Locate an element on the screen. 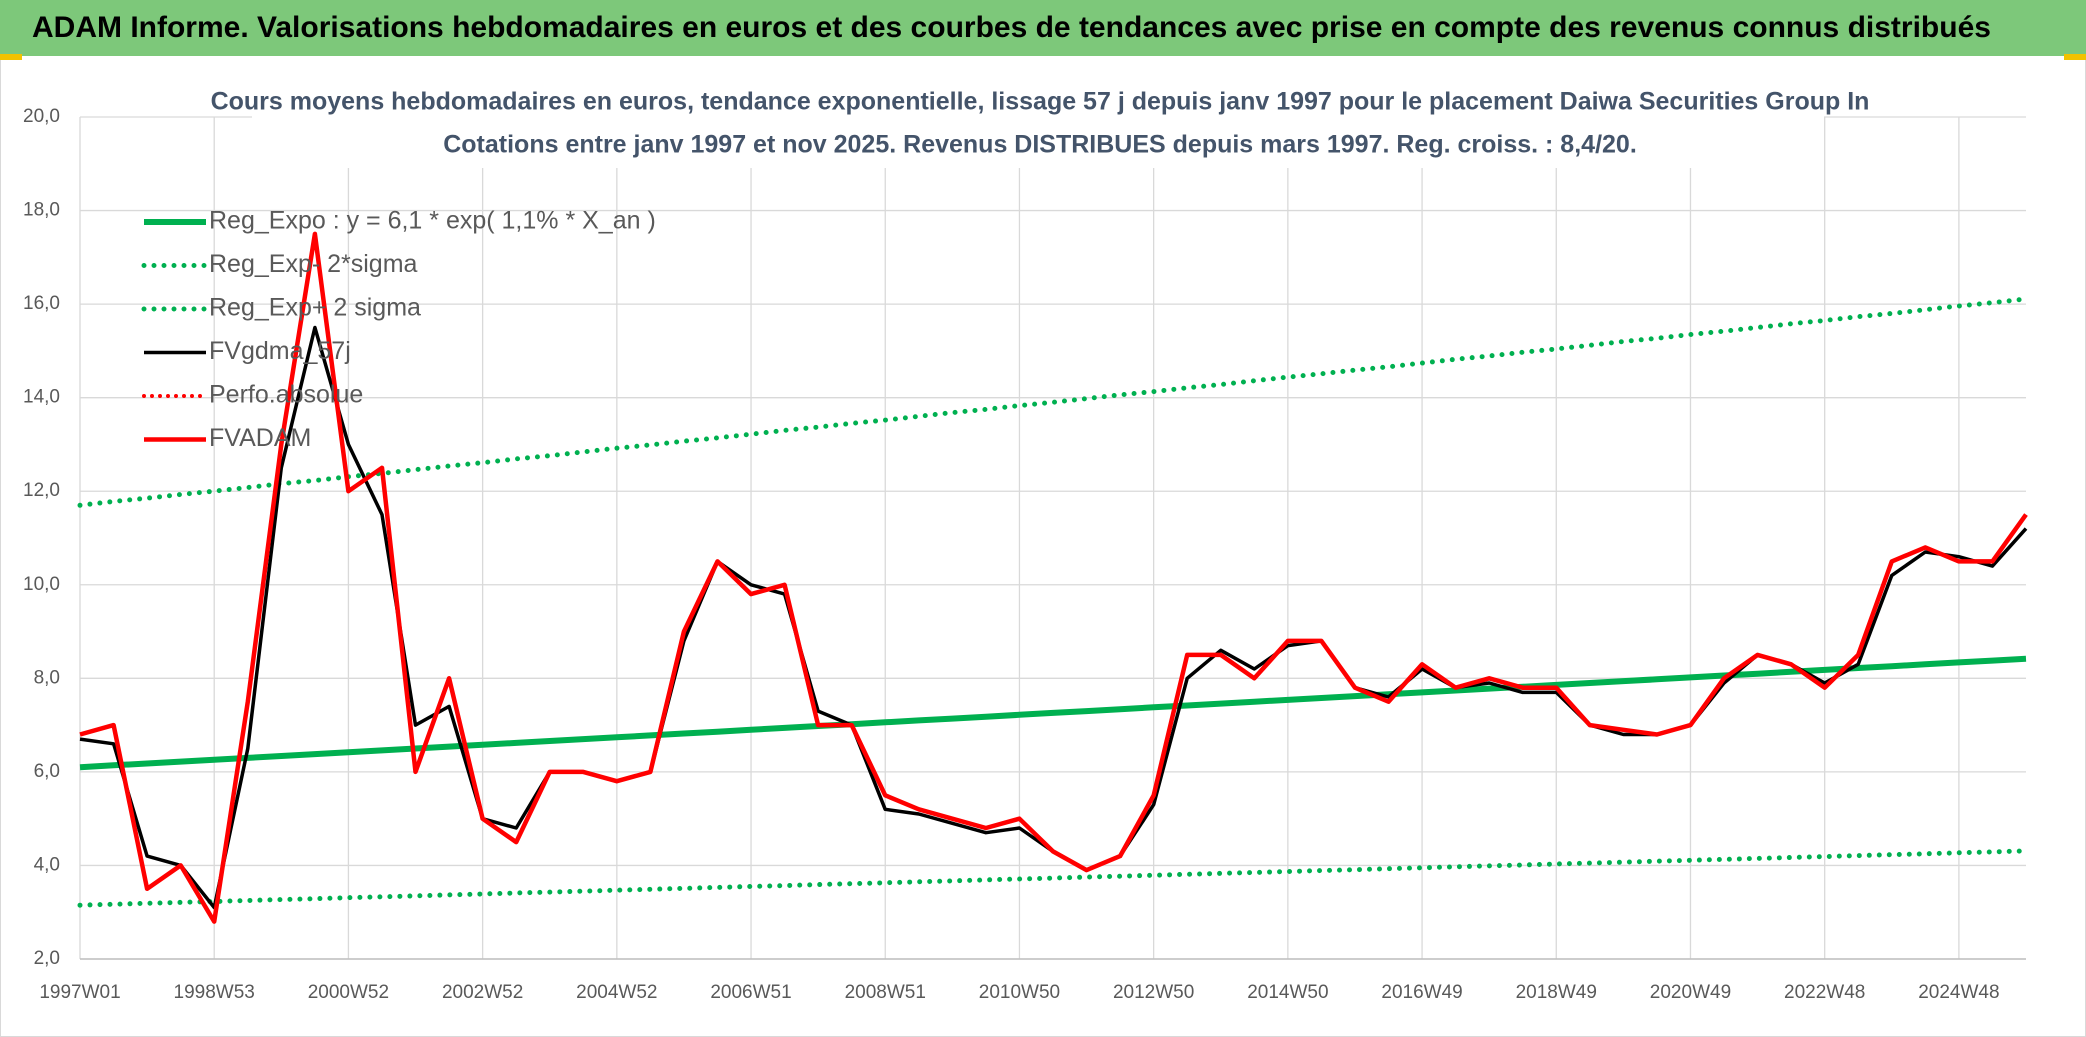 Image resolution: width=2086 pixels, height=1037 pixels. title-background is located at coordinates (1038, 128).